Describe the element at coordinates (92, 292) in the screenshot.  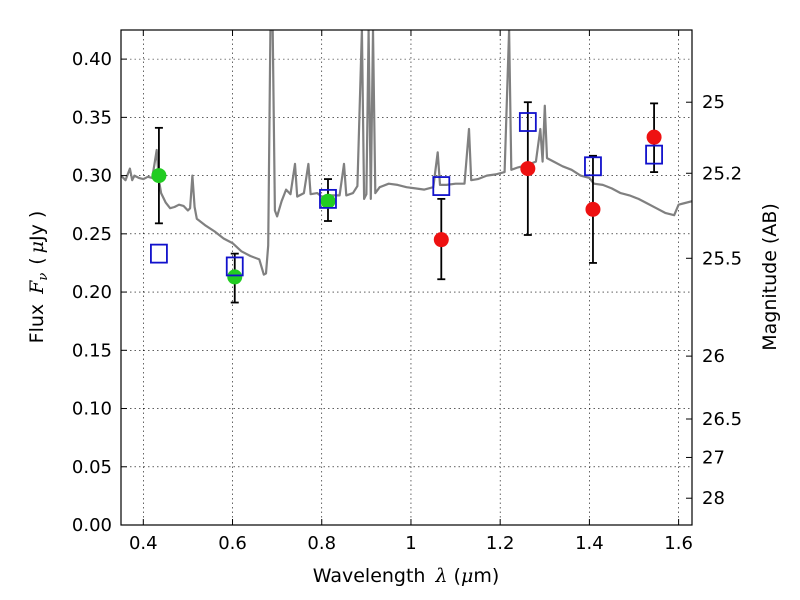
I see `y-tick-label: 0.20` at that location.